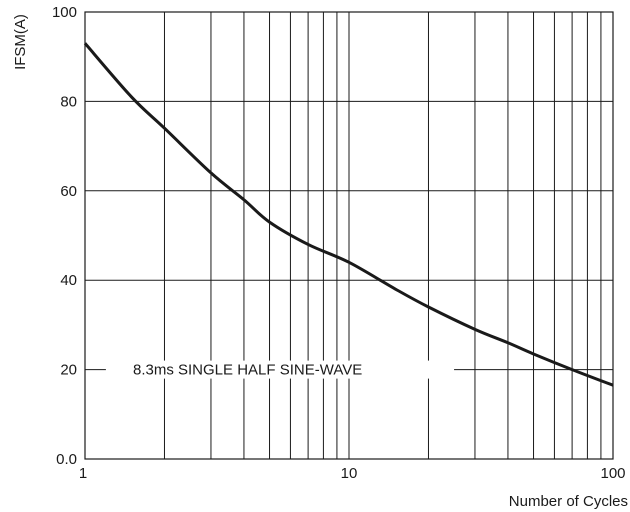 Image resolution: width=630 pixels, height=512 pixels. I want to click on y-tick-label: 80, so click(68, 101).